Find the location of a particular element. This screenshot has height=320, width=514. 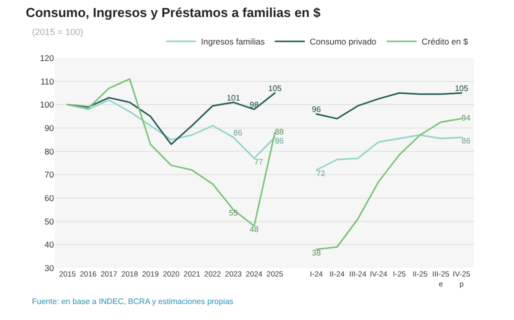

data-label: 55 is located at coordinates (233, 213).